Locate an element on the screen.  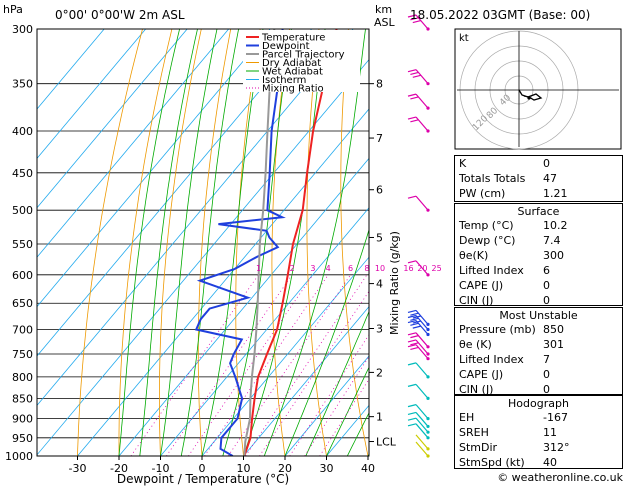
height-tick-label: 5 is located at coordinates (379, 237).